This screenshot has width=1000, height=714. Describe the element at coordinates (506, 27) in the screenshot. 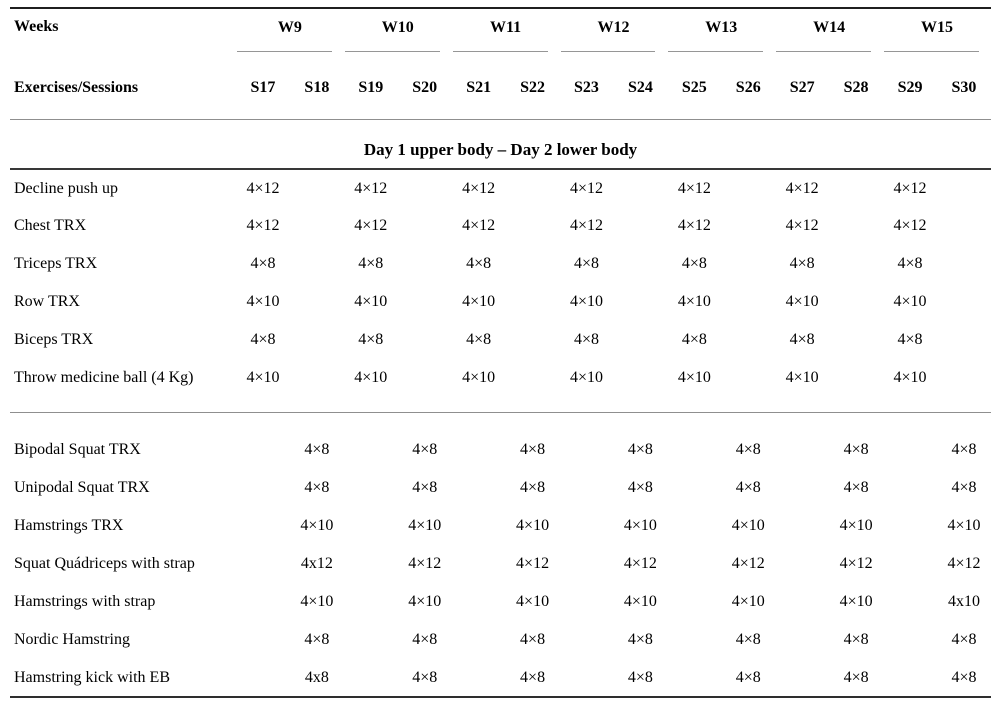

I see `week-label: W11` at that location.